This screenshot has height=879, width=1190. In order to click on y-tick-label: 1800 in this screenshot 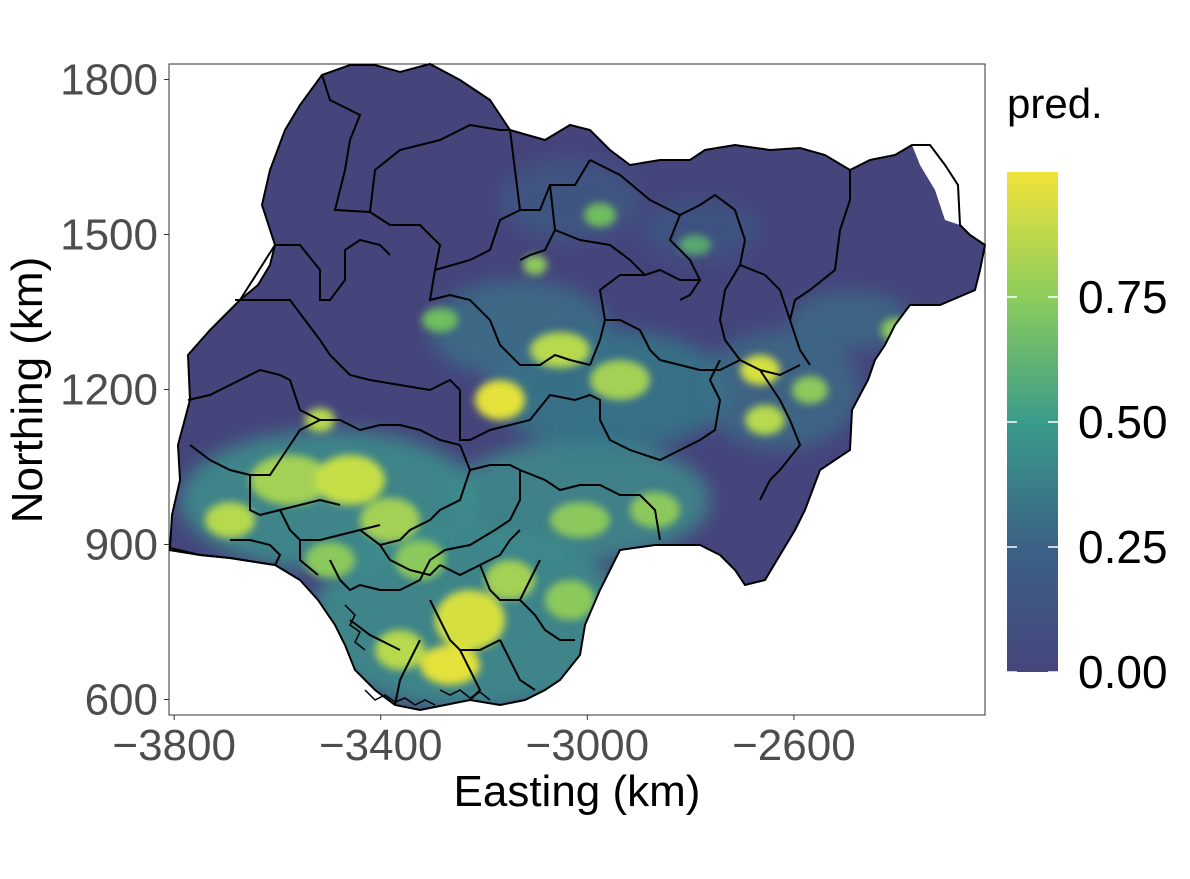, I will do `click(109, 80)`.